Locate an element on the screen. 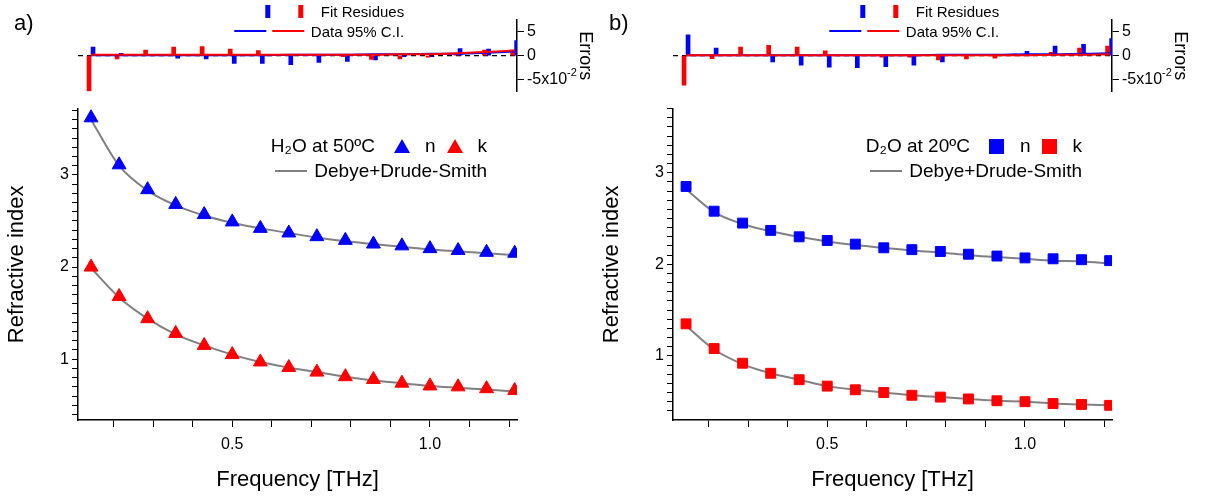 This screenshot has height=497, width=1207. chart-title: b) is located at coordinates (619, 23).